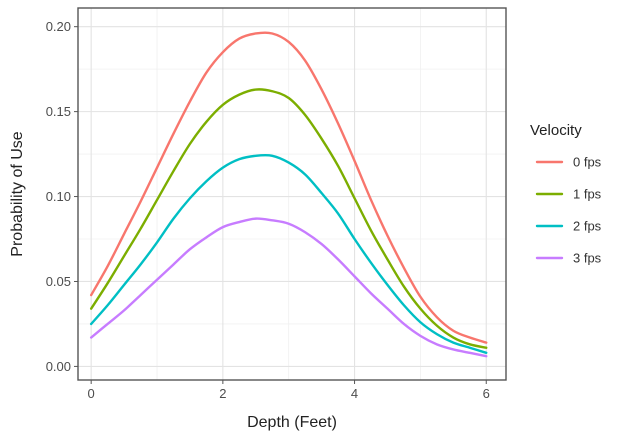 The height and width of the screenshot is (440, 637). I want to click on y-axis-title: Probability of Use, so click(17, 193).